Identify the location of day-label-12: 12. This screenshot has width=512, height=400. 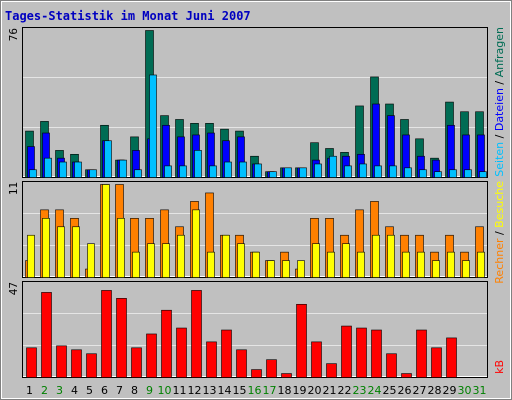
(195, 390).